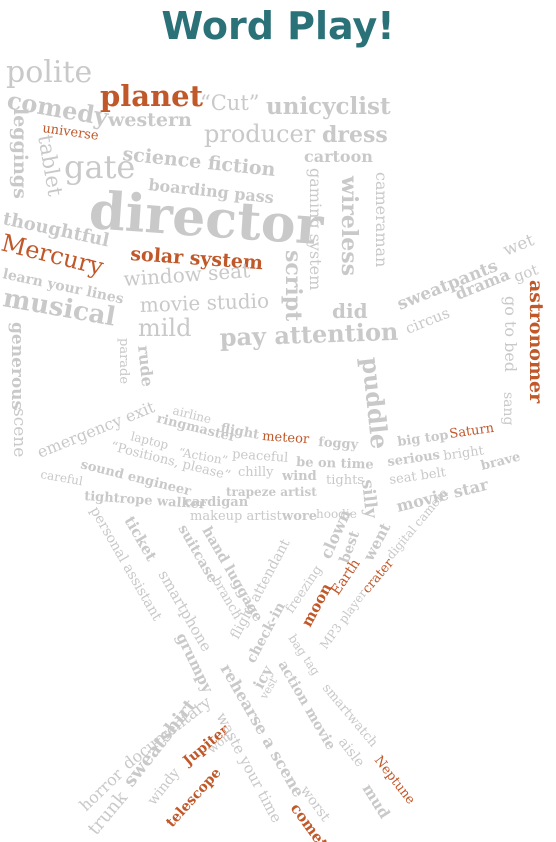 The width and height of the screenshot is (556, 842). What do you see at coordinates (145, 365) in the screenshot?
I see `word-rude: rude` at bounding box center [145, 365].